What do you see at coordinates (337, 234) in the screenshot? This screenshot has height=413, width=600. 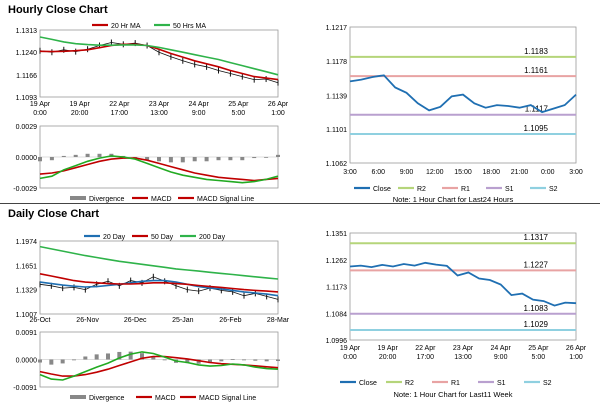 I see `daily-close-y-tick: 1.1351` at bounding box center [337, 234].